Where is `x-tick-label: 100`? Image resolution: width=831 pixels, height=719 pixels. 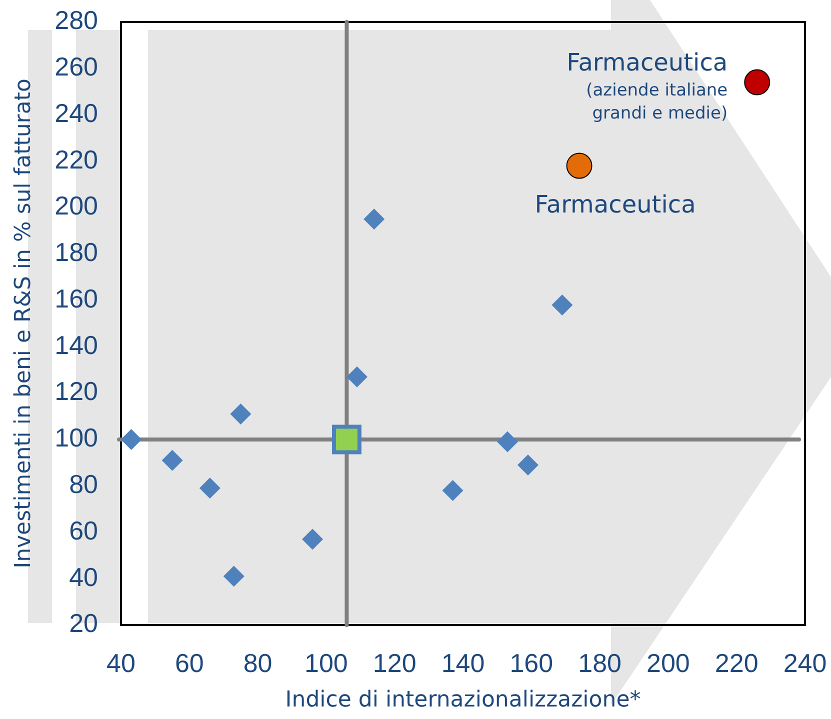
x-tick-label: 100 is located at coordinates (326, 663).